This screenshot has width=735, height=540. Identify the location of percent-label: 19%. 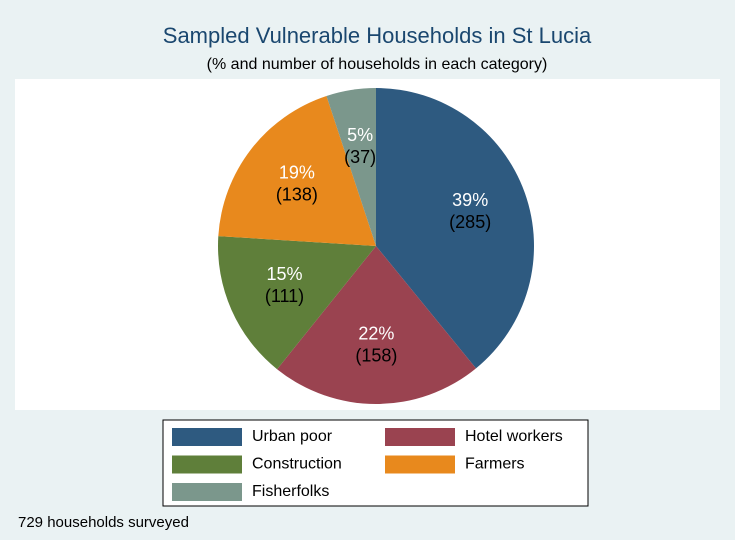
(297, 173).